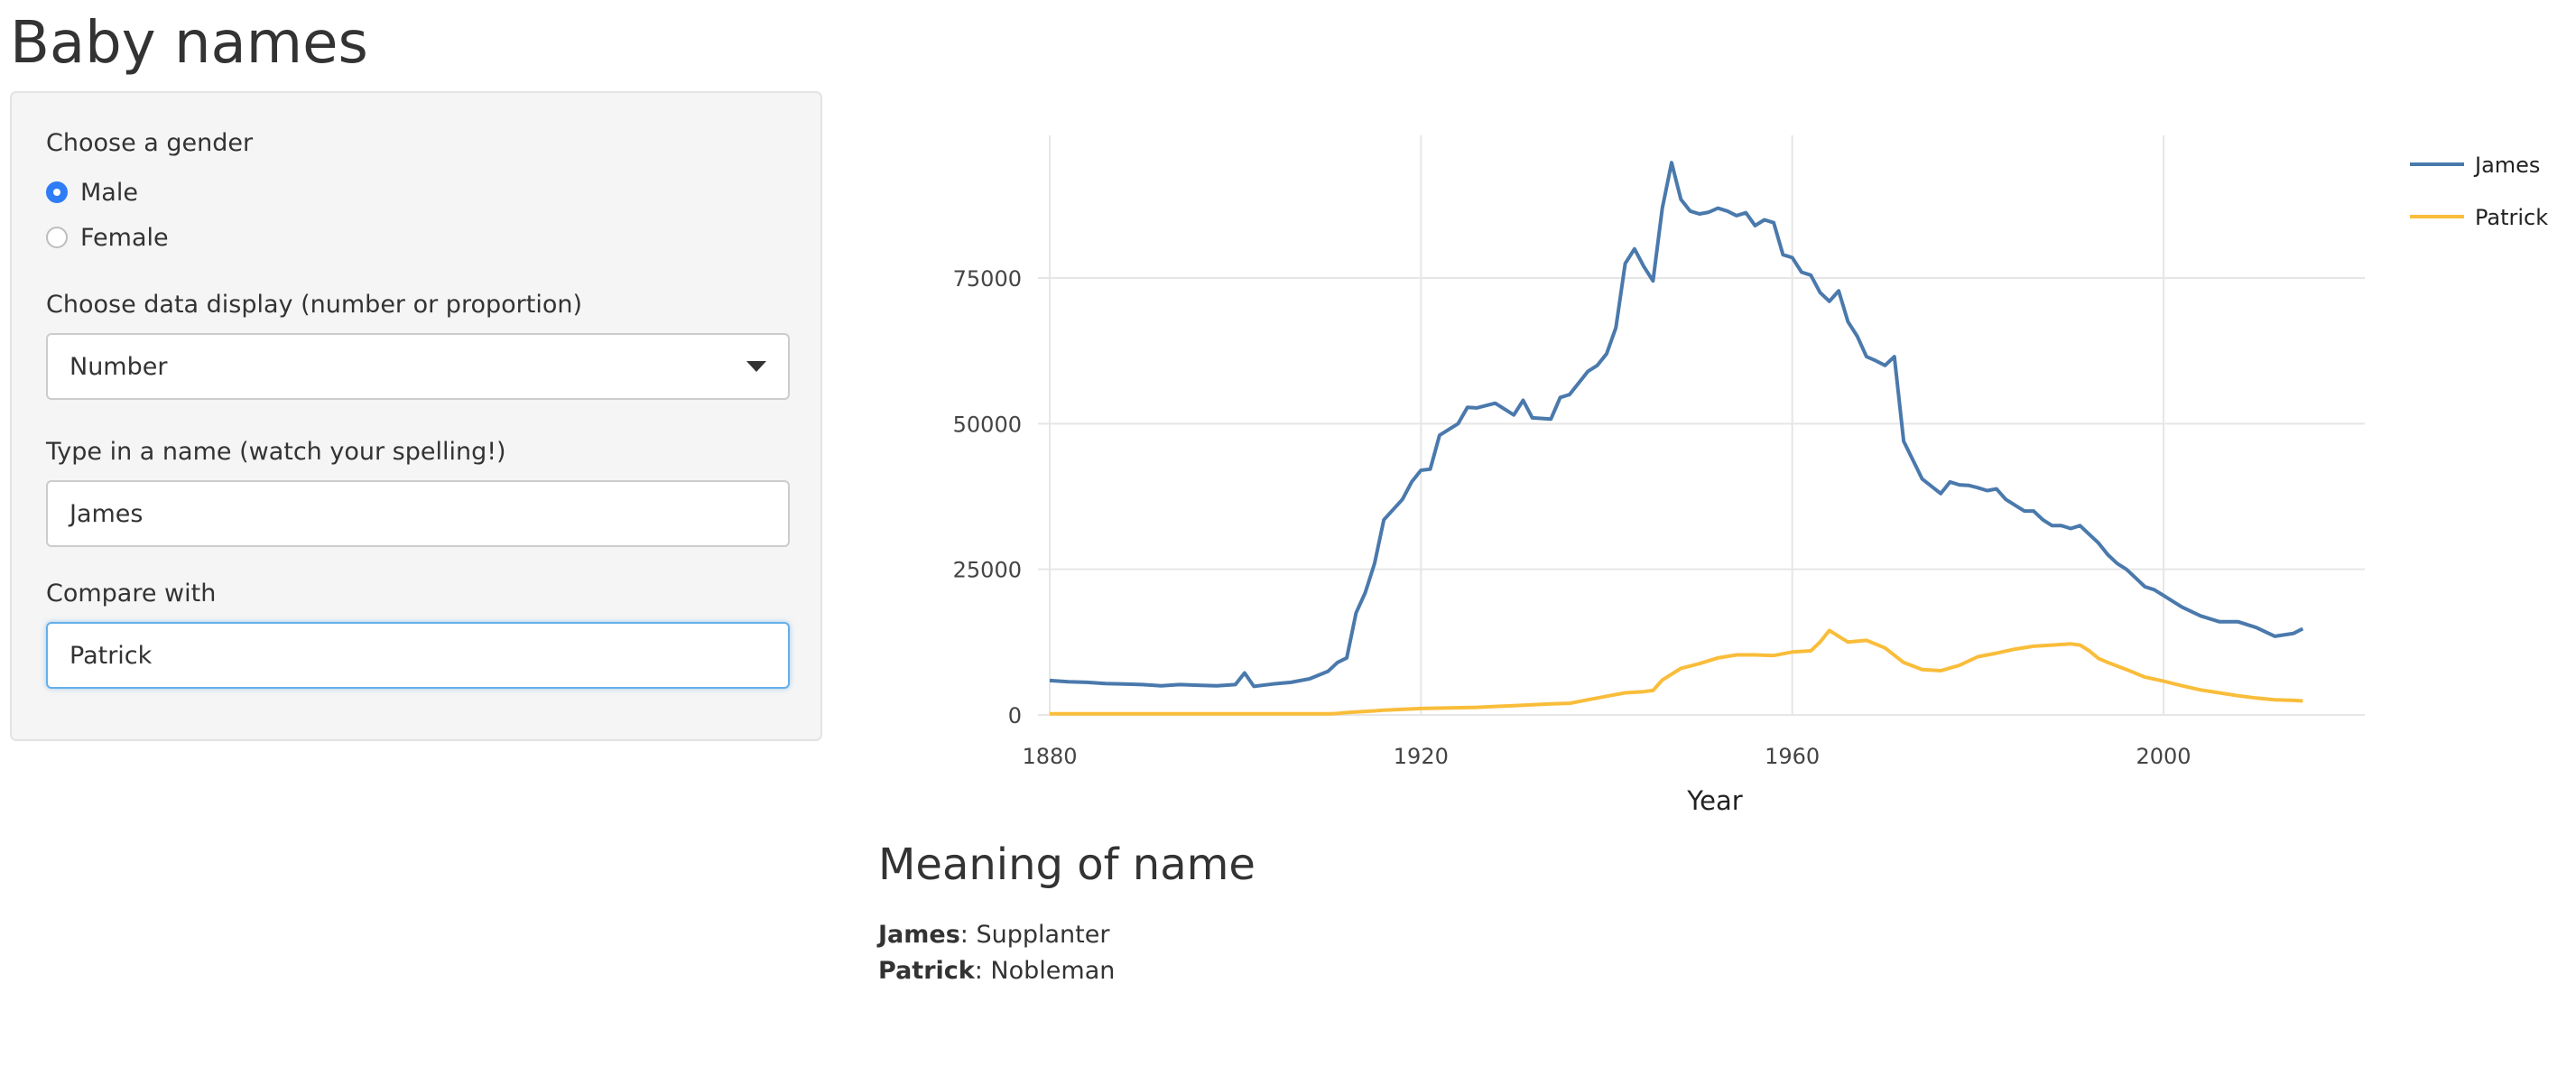 The image size is (2576, 1076). I want to click on y-tick-label-25000: 25000, so click(987, 570).